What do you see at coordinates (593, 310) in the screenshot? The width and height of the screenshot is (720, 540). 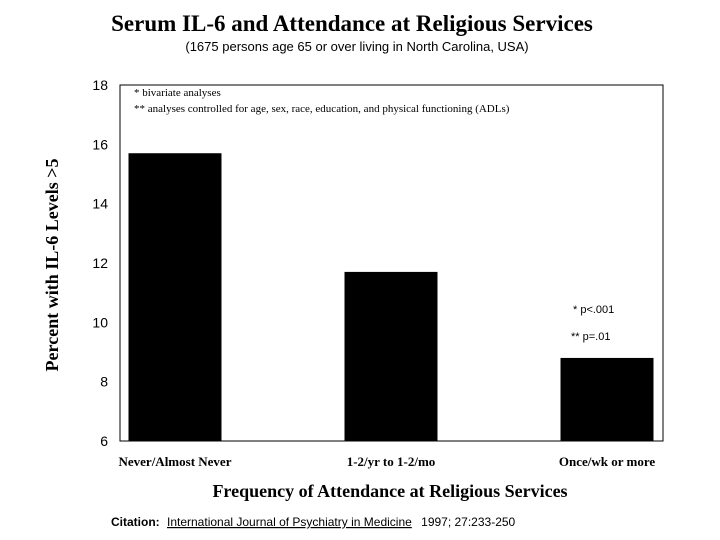 I see `significance-note-1: * p<.001` at bounding box center [593, 310].